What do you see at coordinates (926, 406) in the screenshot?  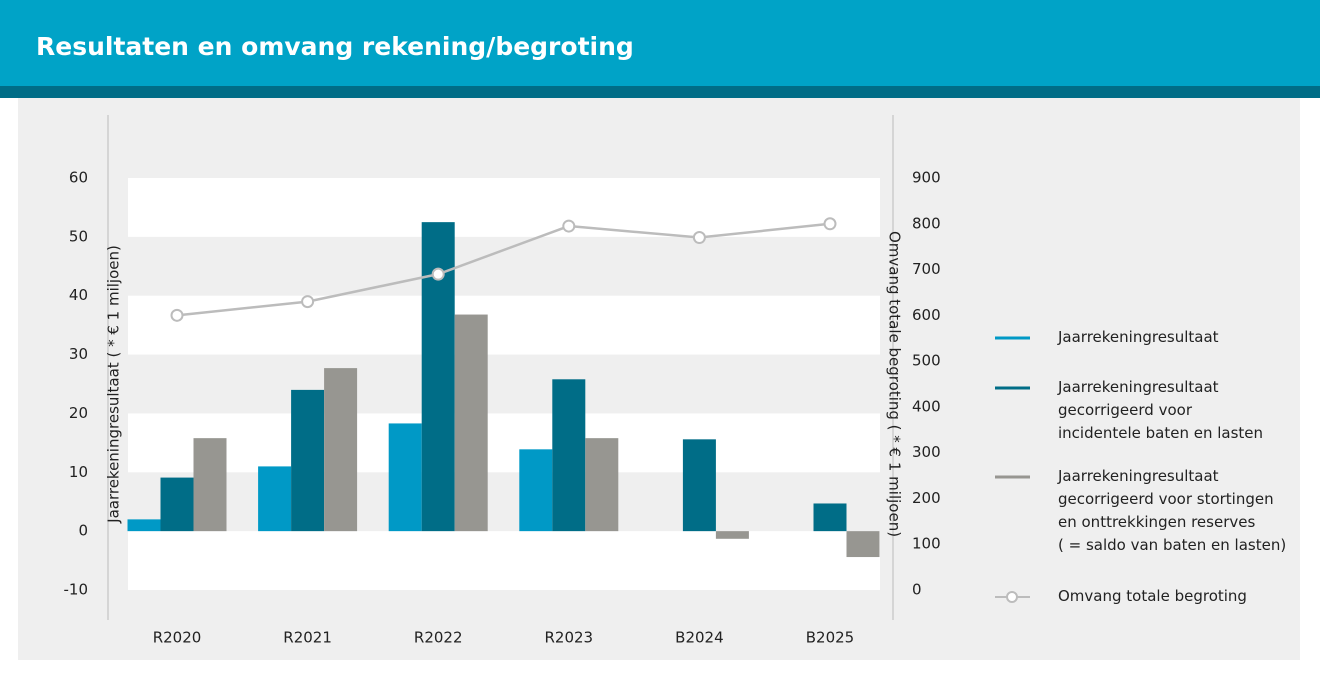 I see `y2-tick-label: 400` at bounding box center [926, 406].